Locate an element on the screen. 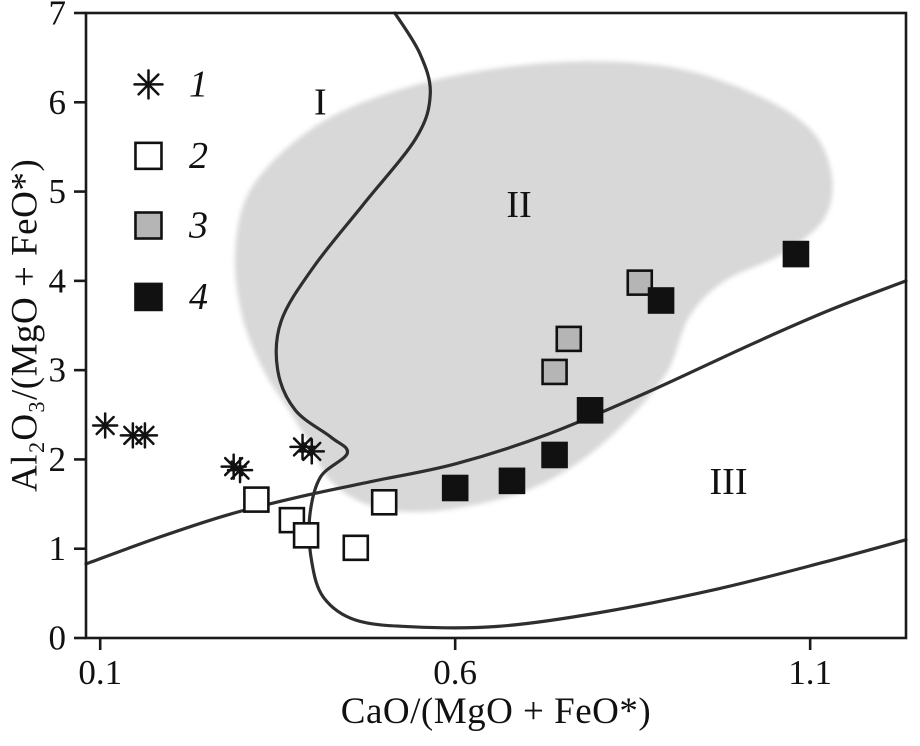 This screenshot has width=920, height=746. legend-label-3: 3 is located at coordinates (198, 226).